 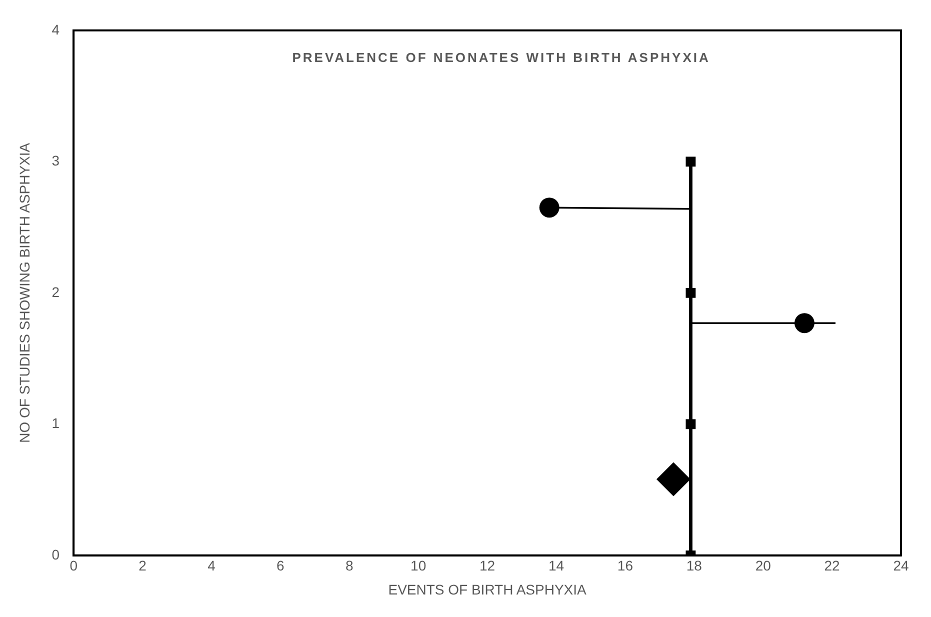 What do you see at coordinates (24, 292) in the screenshot?
I see `y-axis-title: NO OF STUDIES SHOWING BIRTH ASPHYXIA` at bounding box center [24, 292].